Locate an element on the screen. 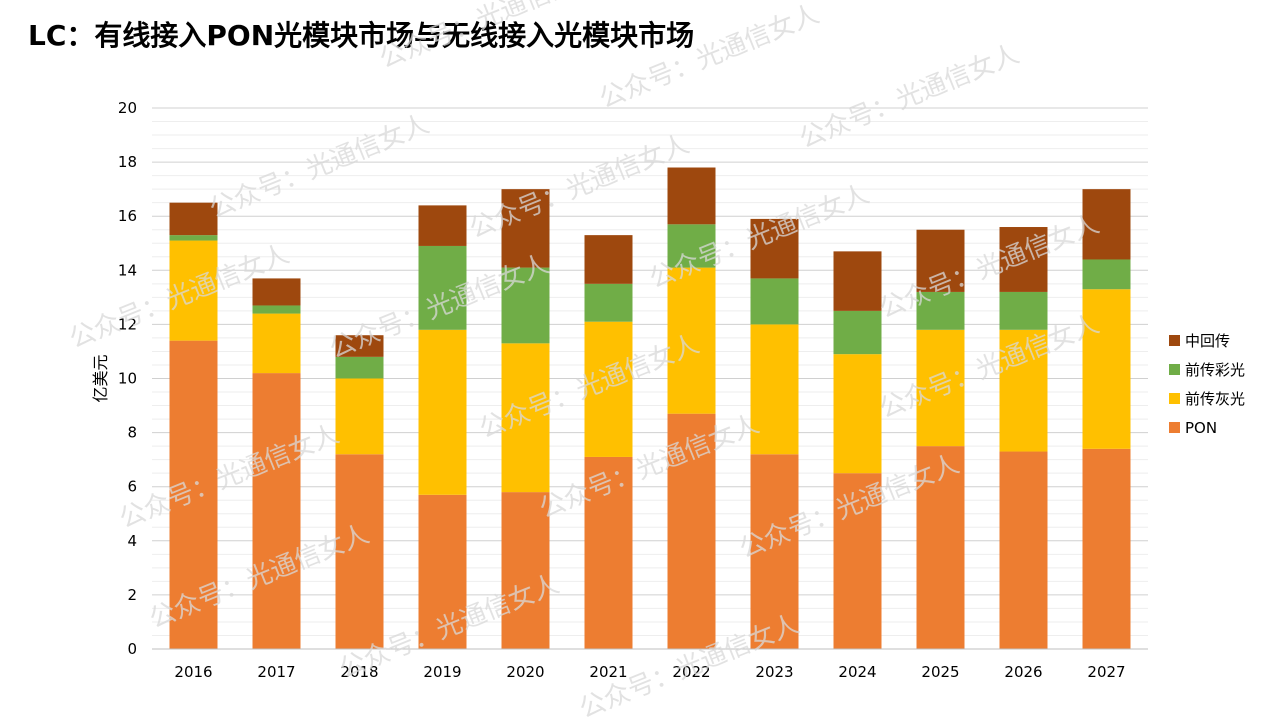 This screenshot has width=1280, height=726. y-tick-label: 8 is located at coordinates (132, 433).